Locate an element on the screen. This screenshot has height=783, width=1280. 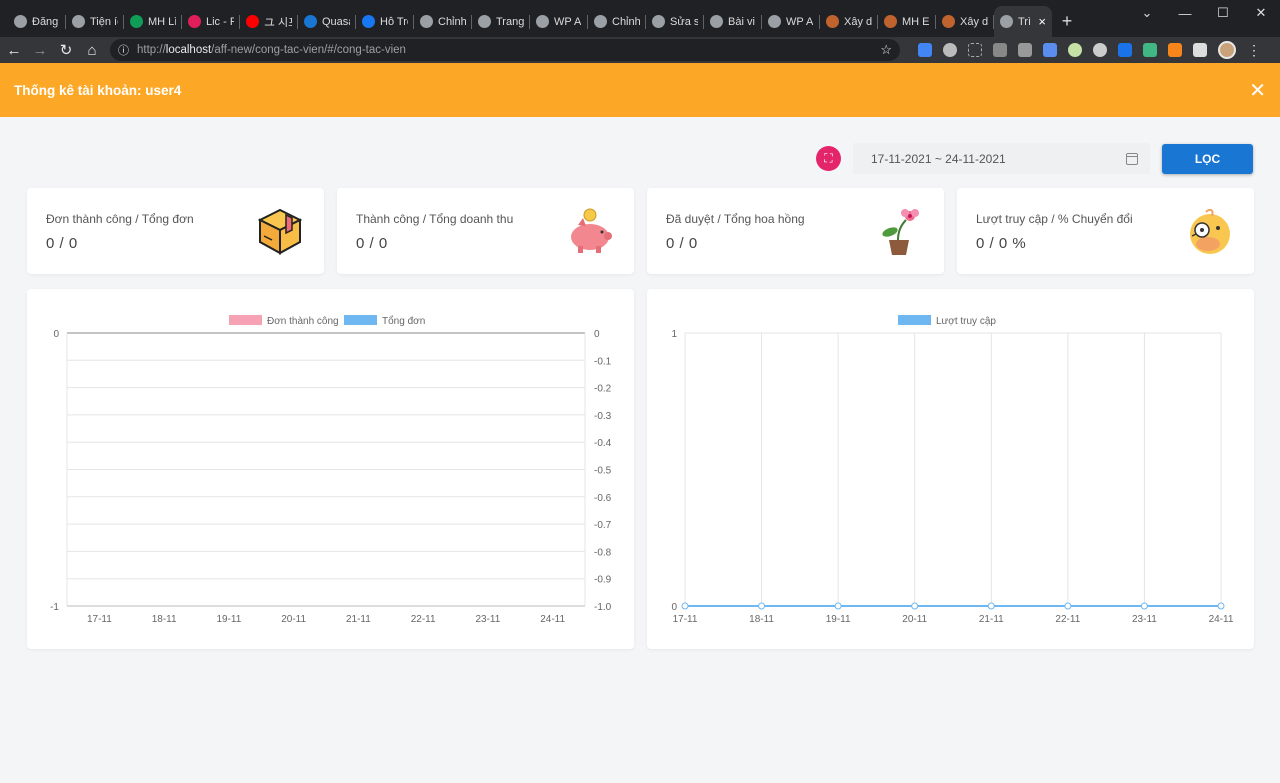
menu-kebab-icon: ⋮ is located at coordinates (1254, 49).